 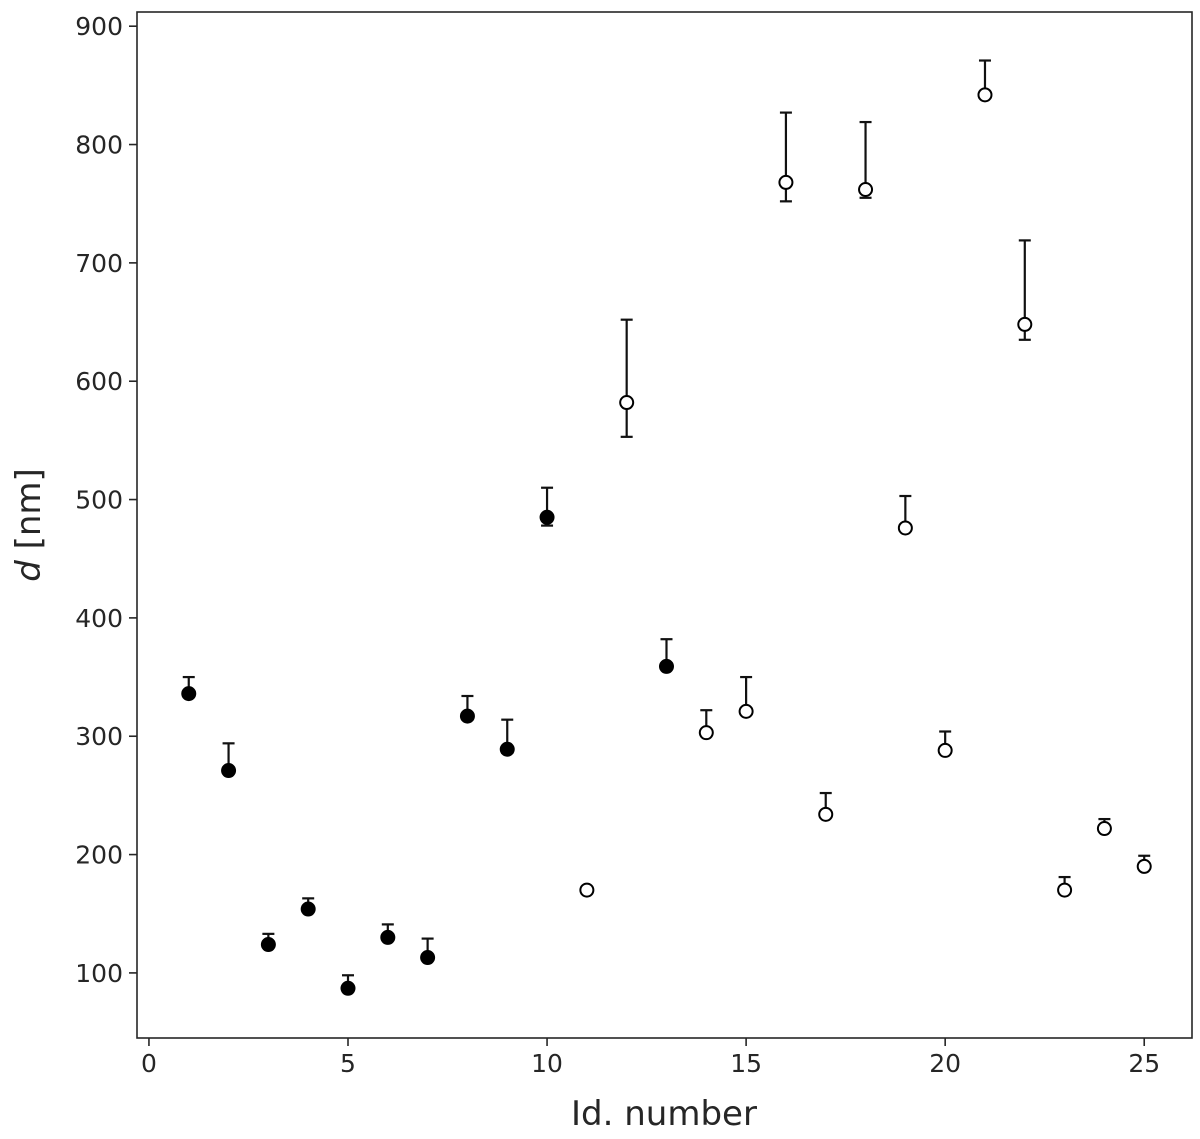 I want to click on x-axis: 0 5 10 15 20 25, so click(x=650, y=1058).